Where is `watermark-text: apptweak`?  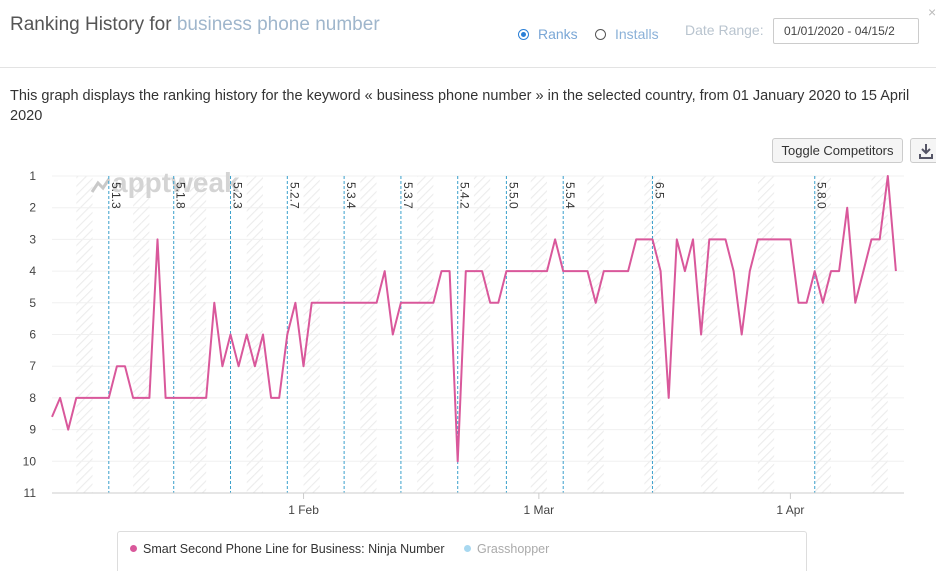
watermark-text: apptweak is located at coordinates (176, 182).